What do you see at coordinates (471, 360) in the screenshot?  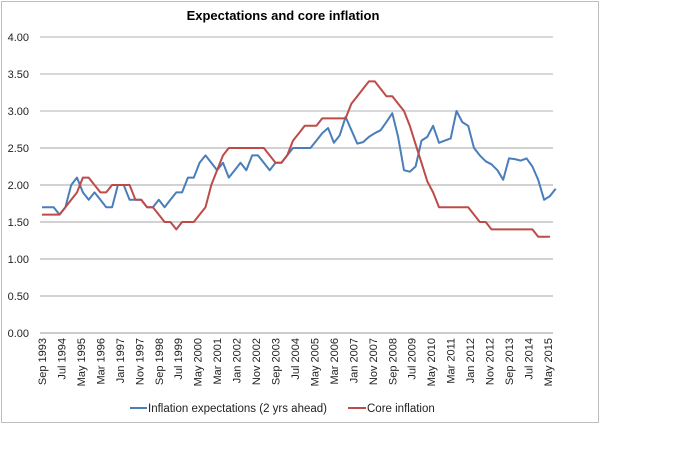 I see `x-tick-label: Jan 2012` at bounding box center [471, 360].